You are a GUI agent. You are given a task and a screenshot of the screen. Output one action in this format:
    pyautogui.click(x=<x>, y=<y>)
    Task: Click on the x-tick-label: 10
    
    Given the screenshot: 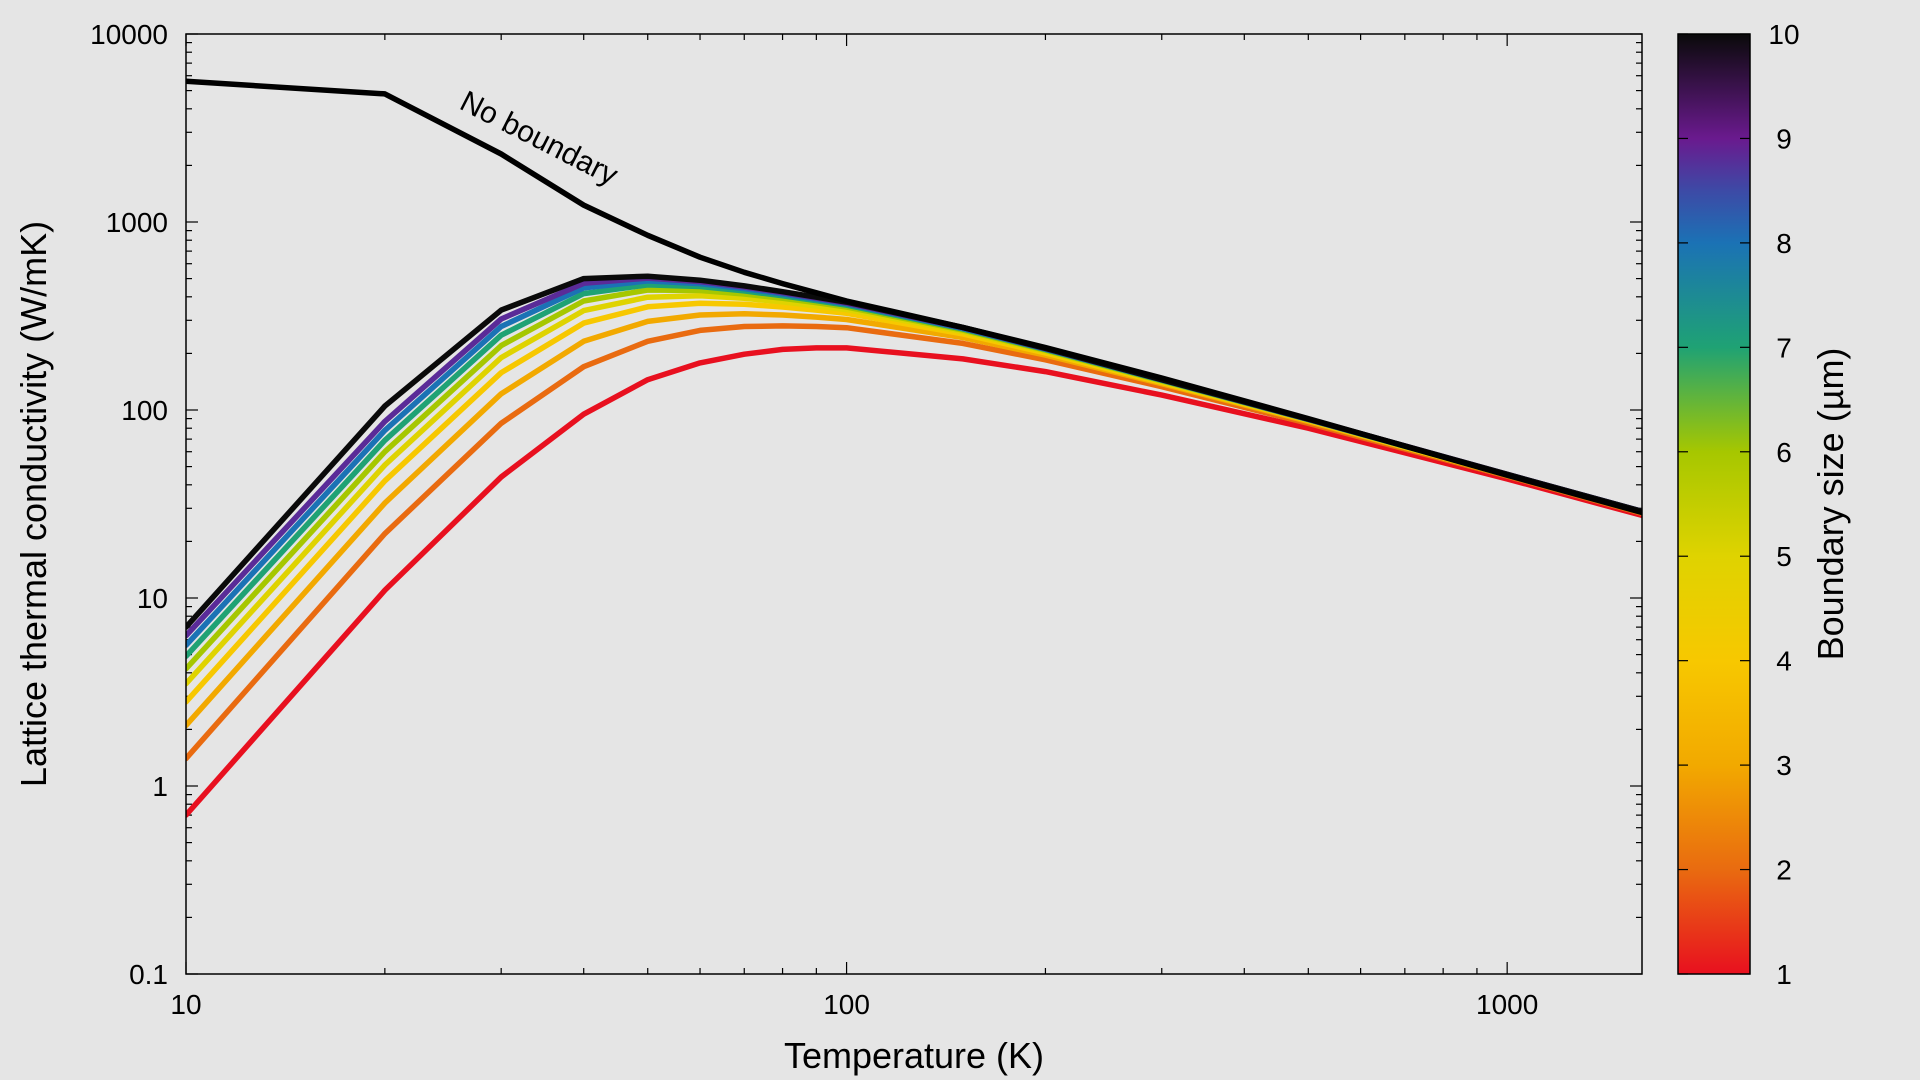 What is the action you would take?
    pyautogui.click(x=185, y=1004)
    